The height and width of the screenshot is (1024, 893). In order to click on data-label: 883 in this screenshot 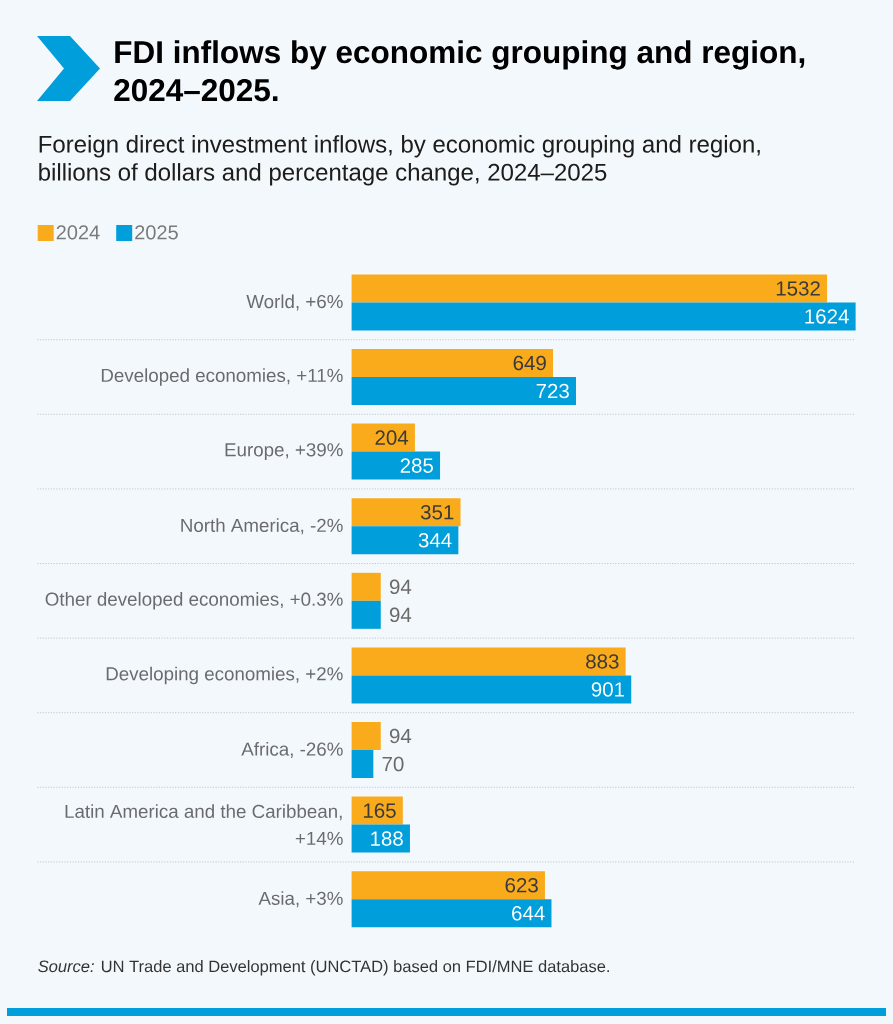, I will do `click(602, 661)`.